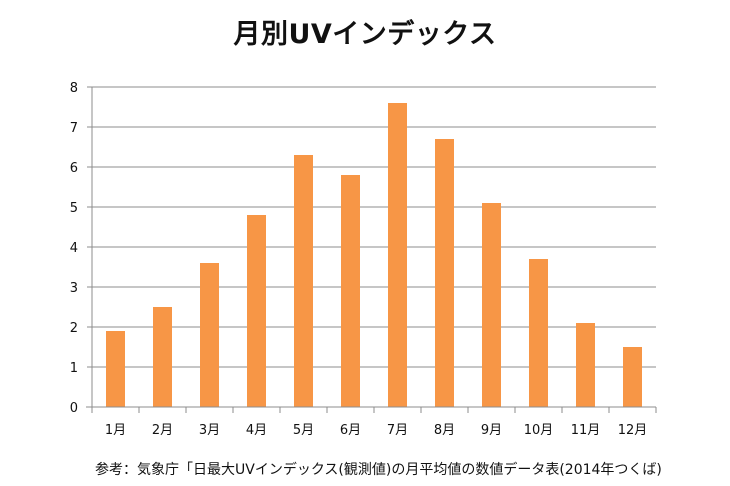  What do you see at coordinates (115, 430) in the screenshot?
I see `x-tick-label: 1月` at bounding box center [115, 430].